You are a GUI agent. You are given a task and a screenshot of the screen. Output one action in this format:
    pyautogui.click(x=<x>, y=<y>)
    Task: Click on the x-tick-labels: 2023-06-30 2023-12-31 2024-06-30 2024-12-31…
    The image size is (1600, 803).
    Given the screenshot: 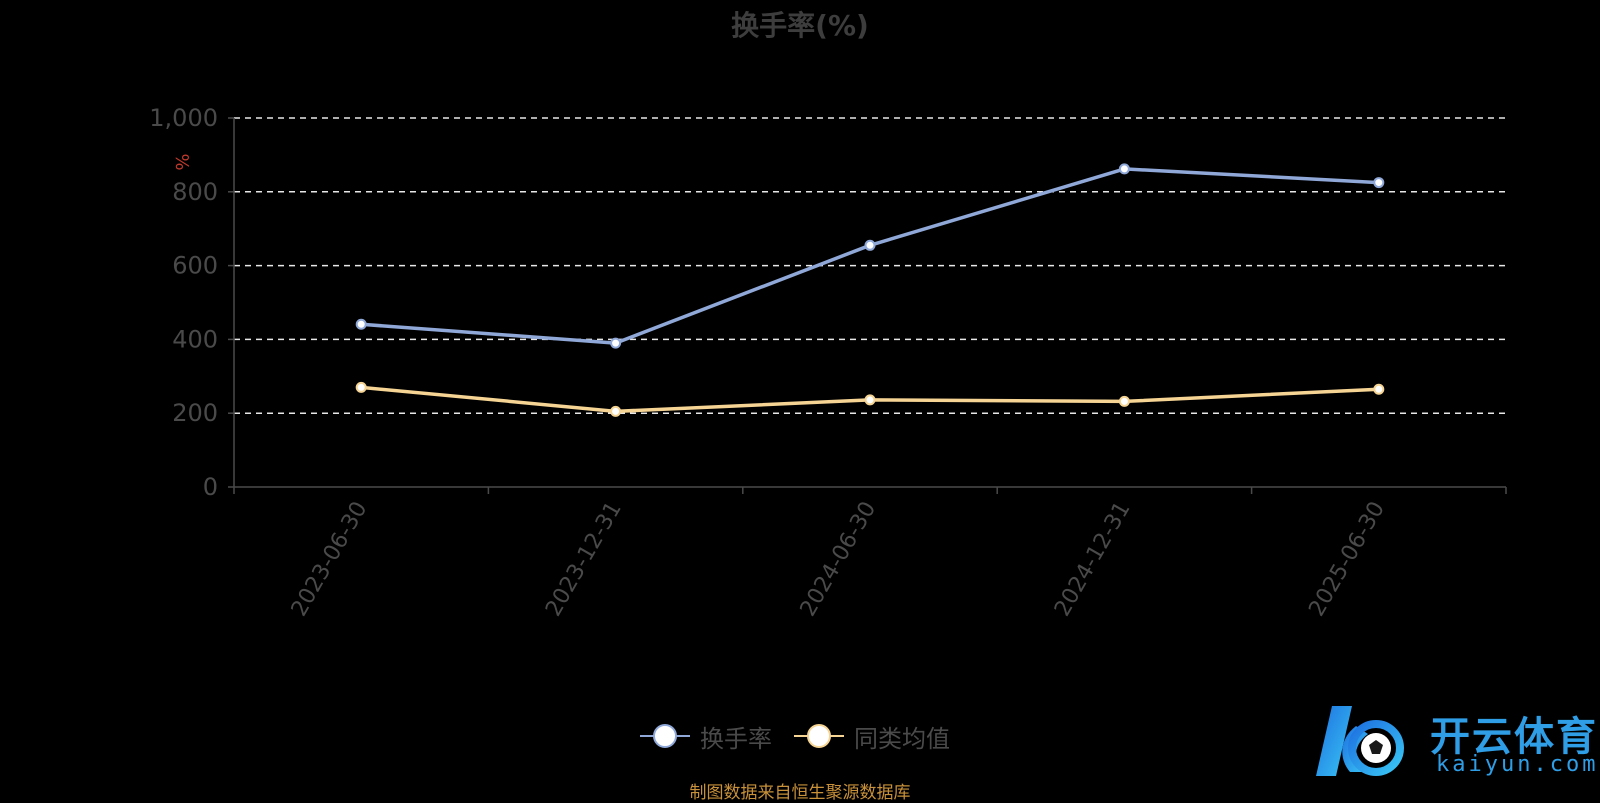 What is the action you would take?
    pyautogui.click(x=838, y=559)
    